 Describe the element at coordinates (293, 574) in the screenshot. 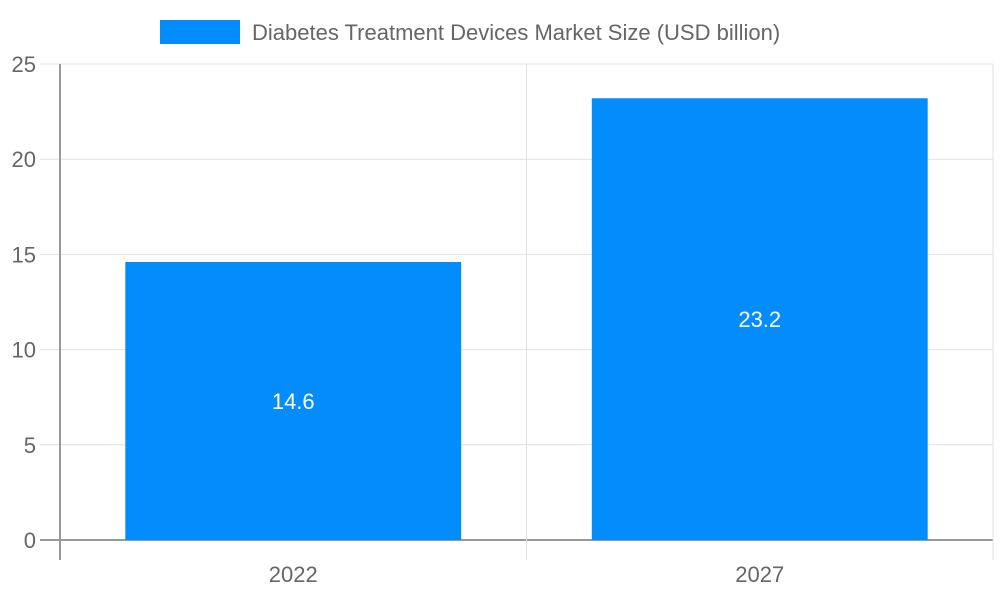

I see `x-tick-label: 2022` at that location.